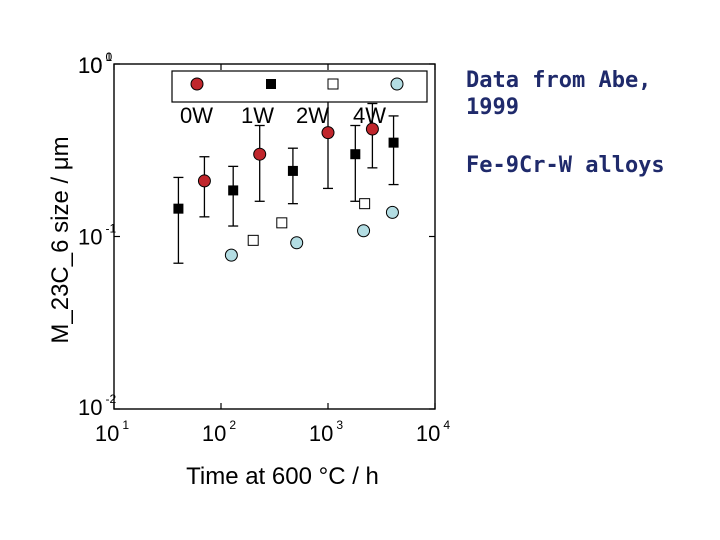 The image size is (720, 540). I want to click on x-tick-label: 10 4, so click(433, 432).